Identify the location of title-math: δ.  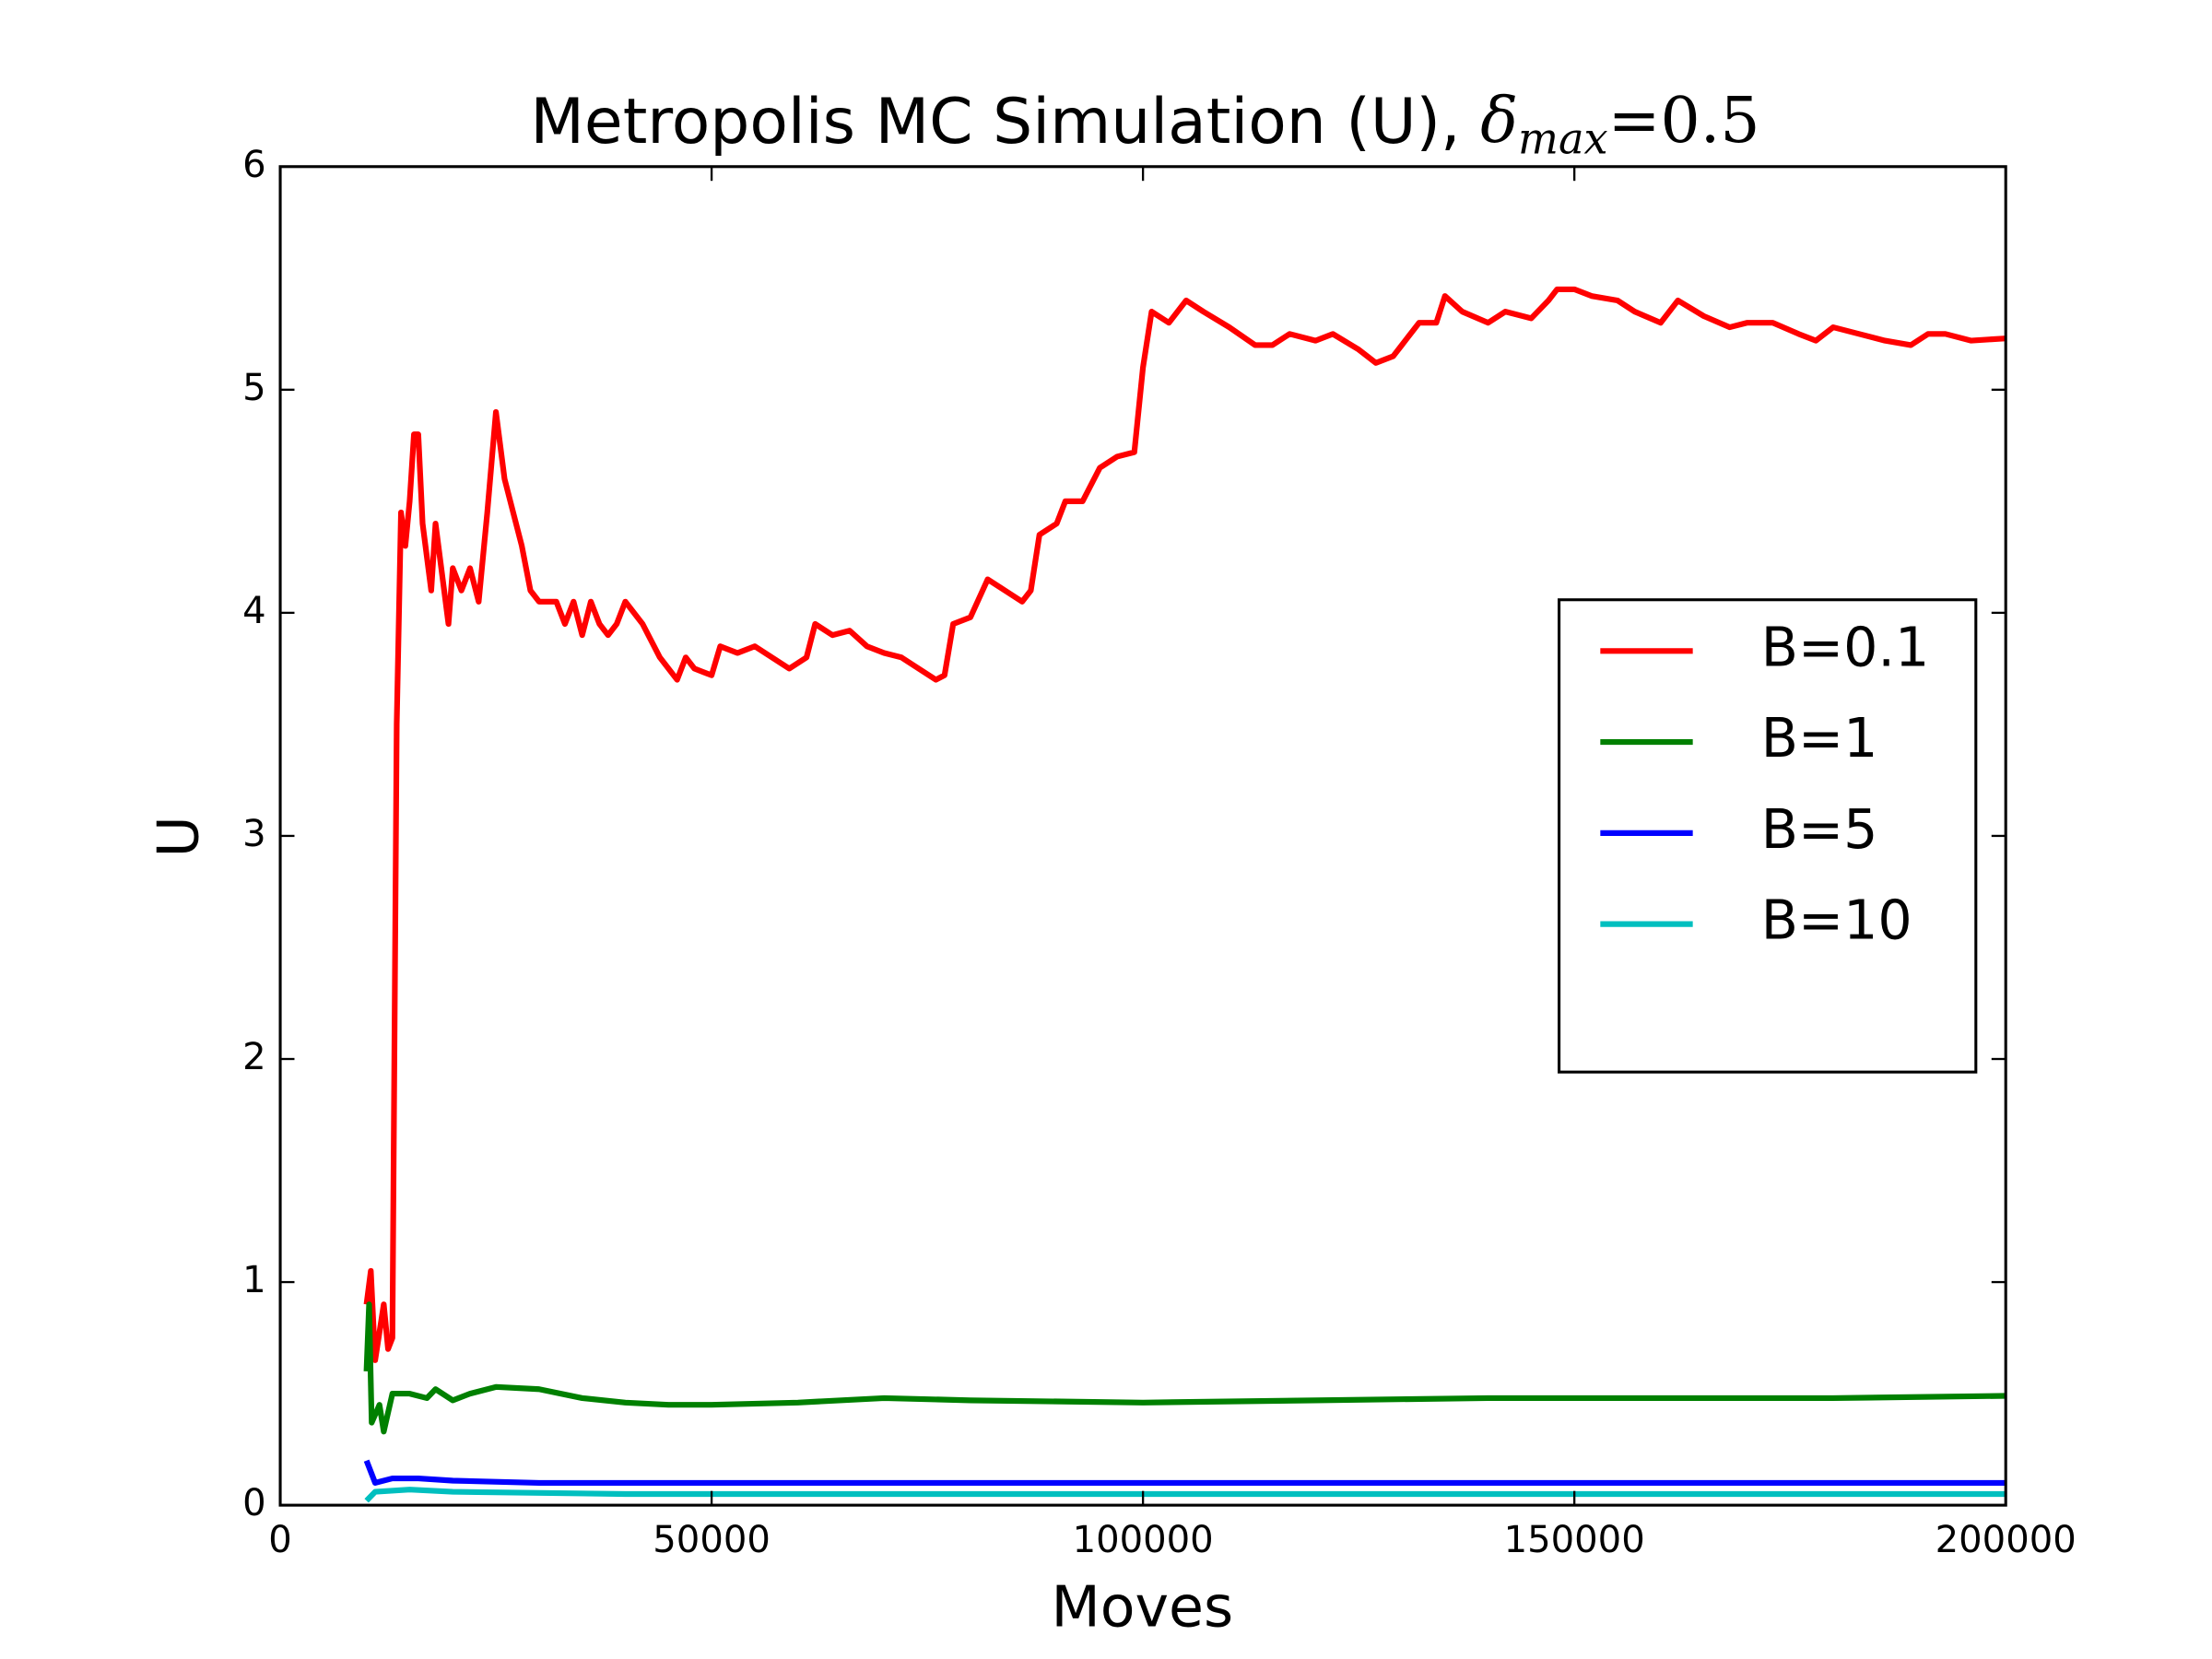
(1499, 121).